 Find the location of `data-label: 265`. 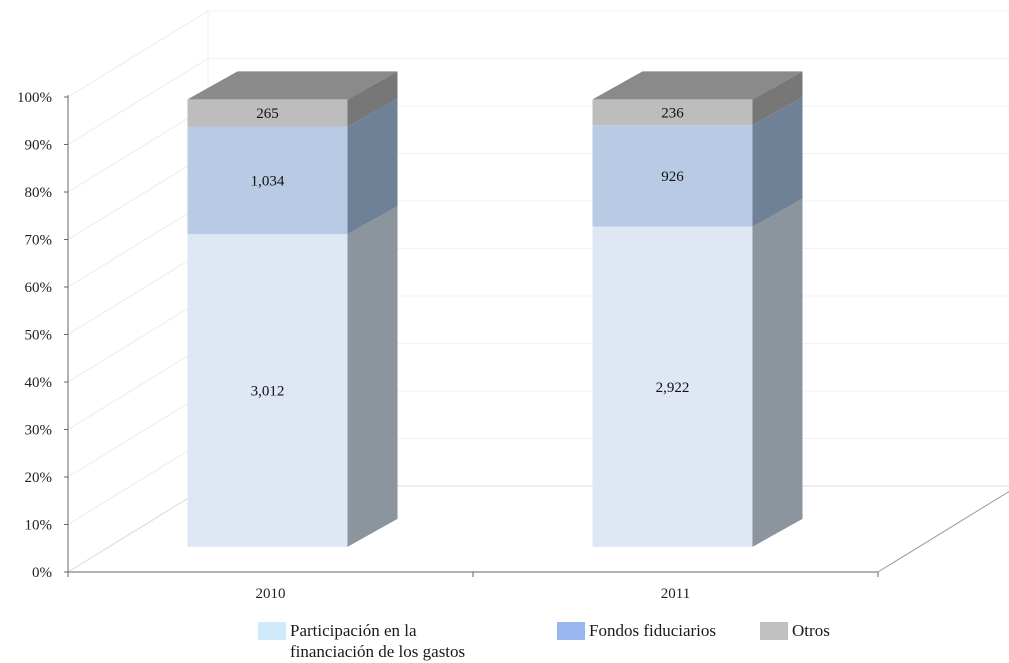

data-label: 265 is located at coordinates (267, 114).